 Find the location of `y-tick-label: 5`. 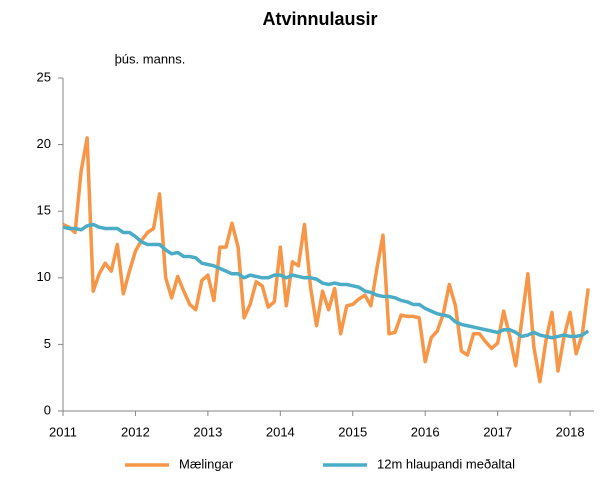

y-tick-label: 5 is located at coordinates (47, 343).